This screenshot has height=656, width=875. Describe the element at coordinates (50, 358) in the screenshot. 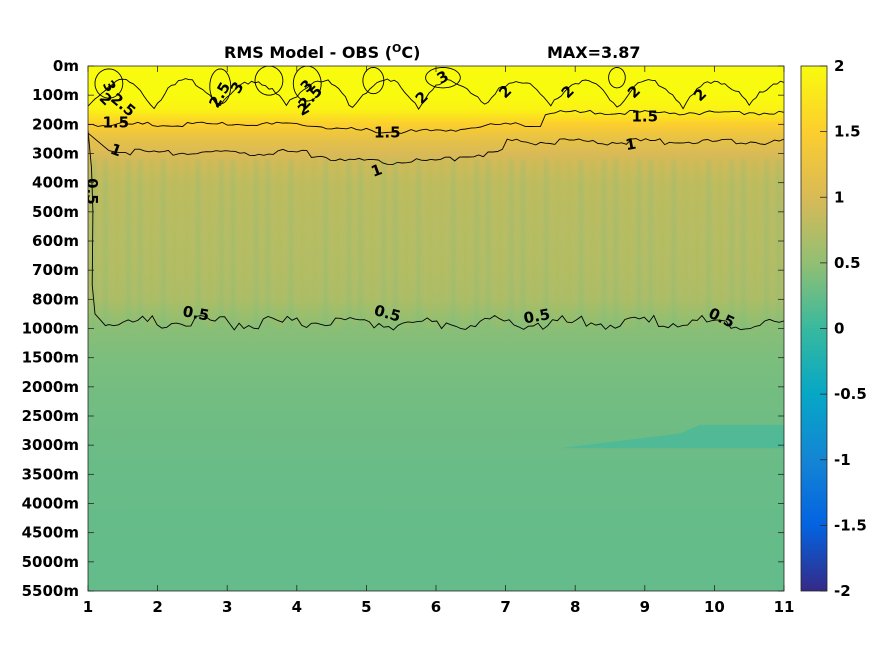

I see `y-tick-label: 1500m` at that location.